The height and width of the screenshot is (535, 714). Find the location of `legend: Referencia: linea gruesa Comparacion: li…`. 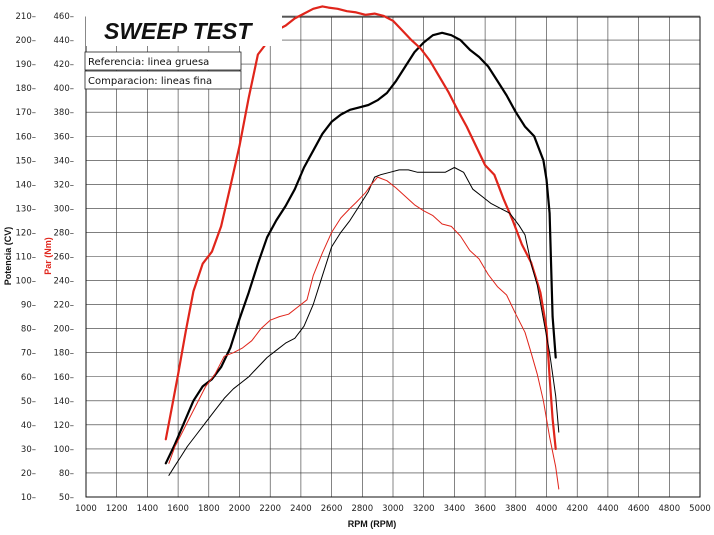

legend: Referencia: linea gruesa Comparacion: li… is located at coordinates (163, 70).